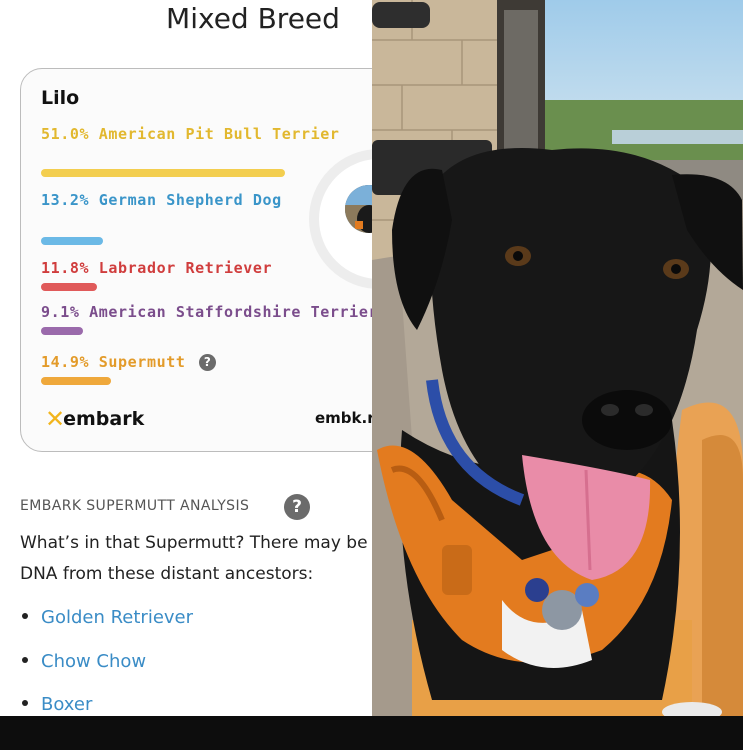  I want to click on breed-label-labrador: 11.8% Labrador Retriever, so click(157, 268).